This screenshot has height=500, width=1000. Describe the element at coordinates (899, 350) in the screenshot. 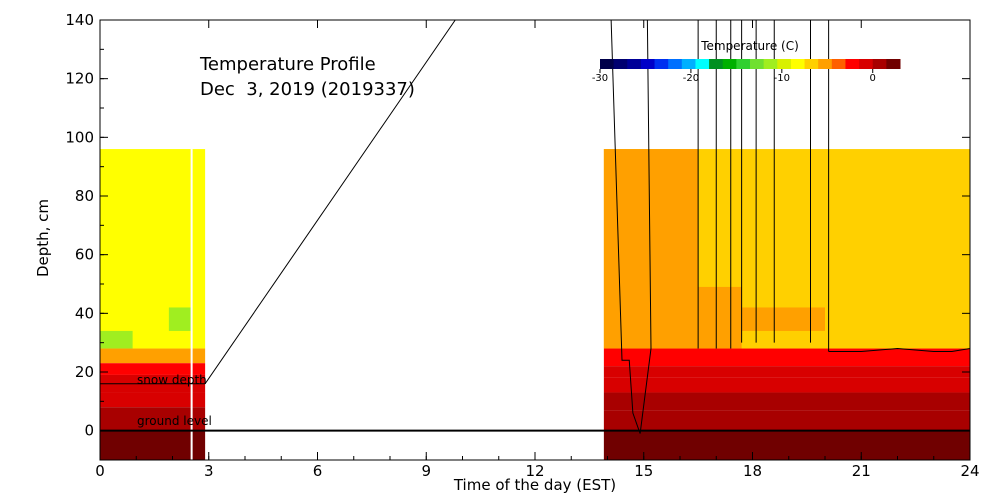

I see `trace-tail` at that location.